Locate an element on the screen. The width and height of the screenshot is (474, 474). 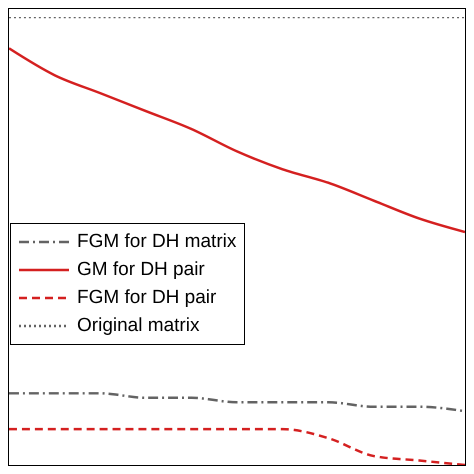
legend-label: FGM for DH matrix is located at coordinates (156, 242).